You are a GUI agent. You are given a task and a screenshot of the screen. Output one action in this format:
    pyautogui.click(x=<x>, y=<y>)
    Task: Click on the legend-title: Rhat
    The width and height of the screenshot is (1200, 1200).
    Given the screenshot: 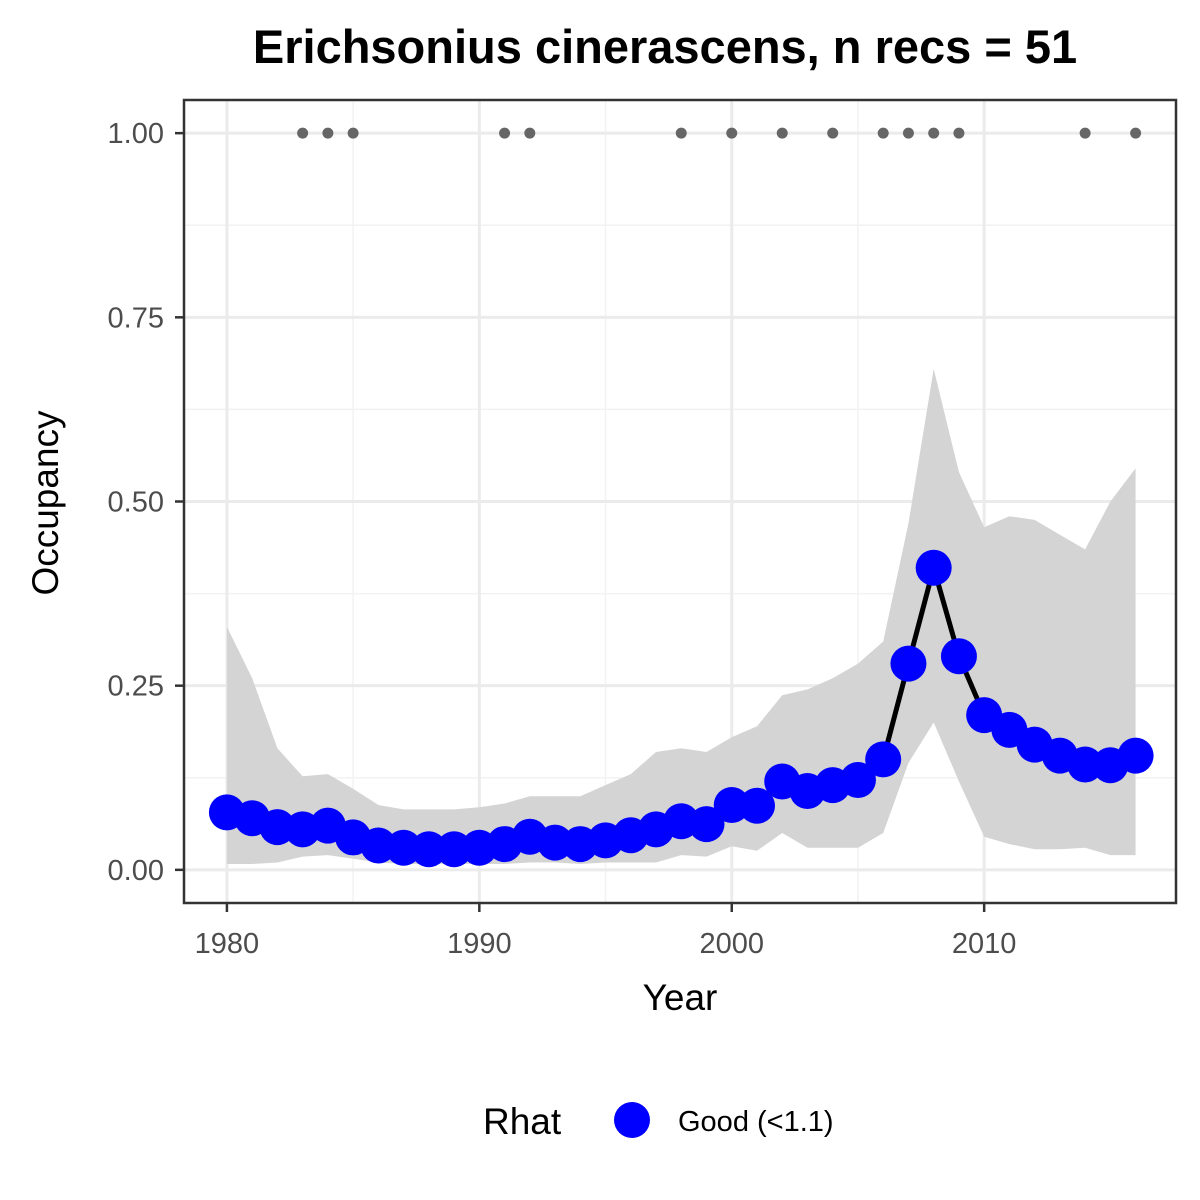 What is the action you would take?
    pyautogui.click(x=522, y=1121)
    